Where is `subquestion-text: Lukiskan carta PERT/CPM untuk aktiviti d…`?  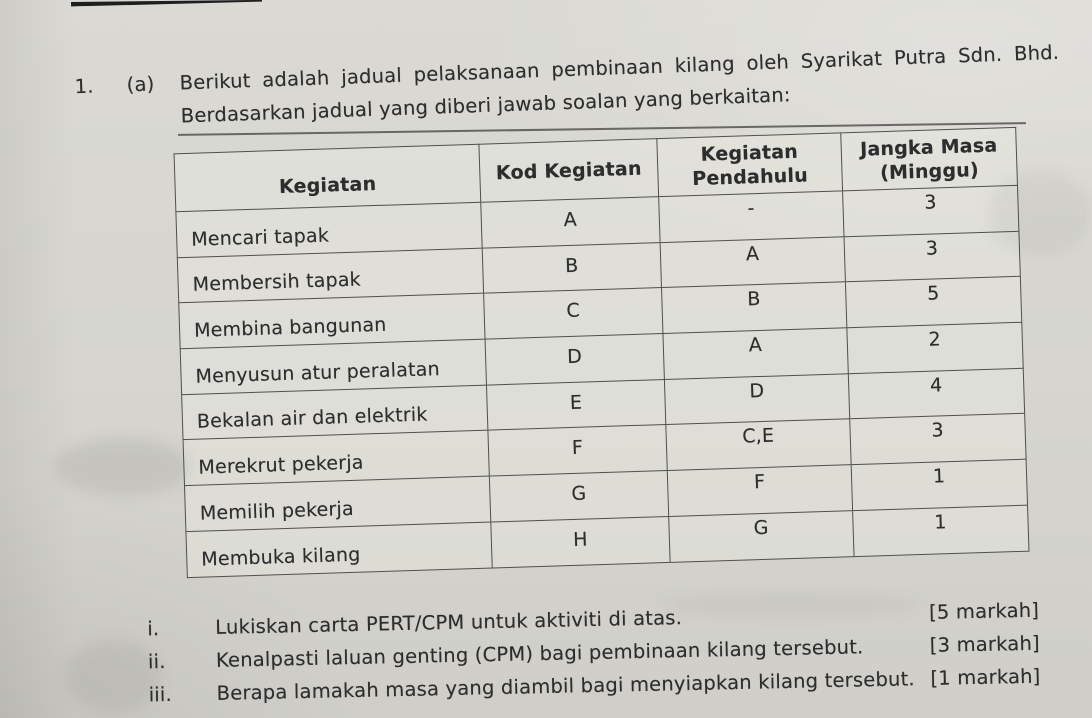 subquestion-text: Lukiskan carta PERT/CPM untuk aktiviti d… is located at coordinates (449, 622).